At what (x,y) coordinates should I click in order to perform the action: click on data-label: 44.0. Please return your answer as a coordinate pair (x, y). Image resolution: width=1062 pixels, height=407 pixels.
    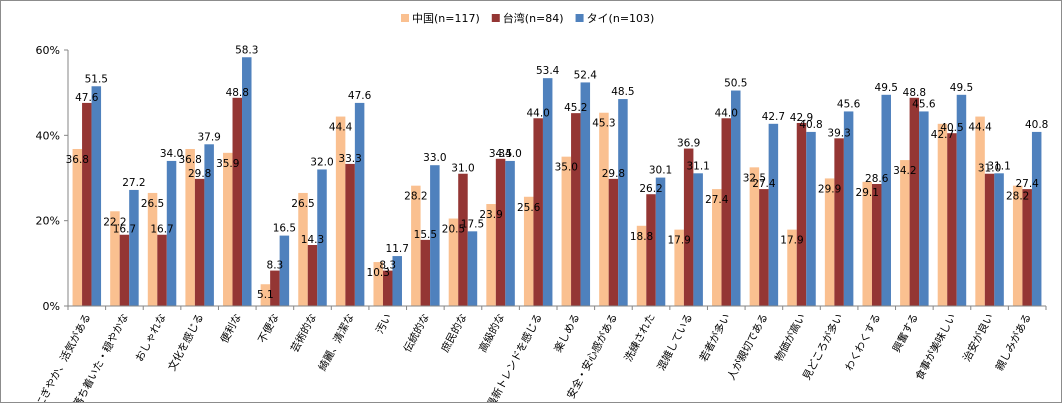
    Looking at the image, I should click on (726, 113).